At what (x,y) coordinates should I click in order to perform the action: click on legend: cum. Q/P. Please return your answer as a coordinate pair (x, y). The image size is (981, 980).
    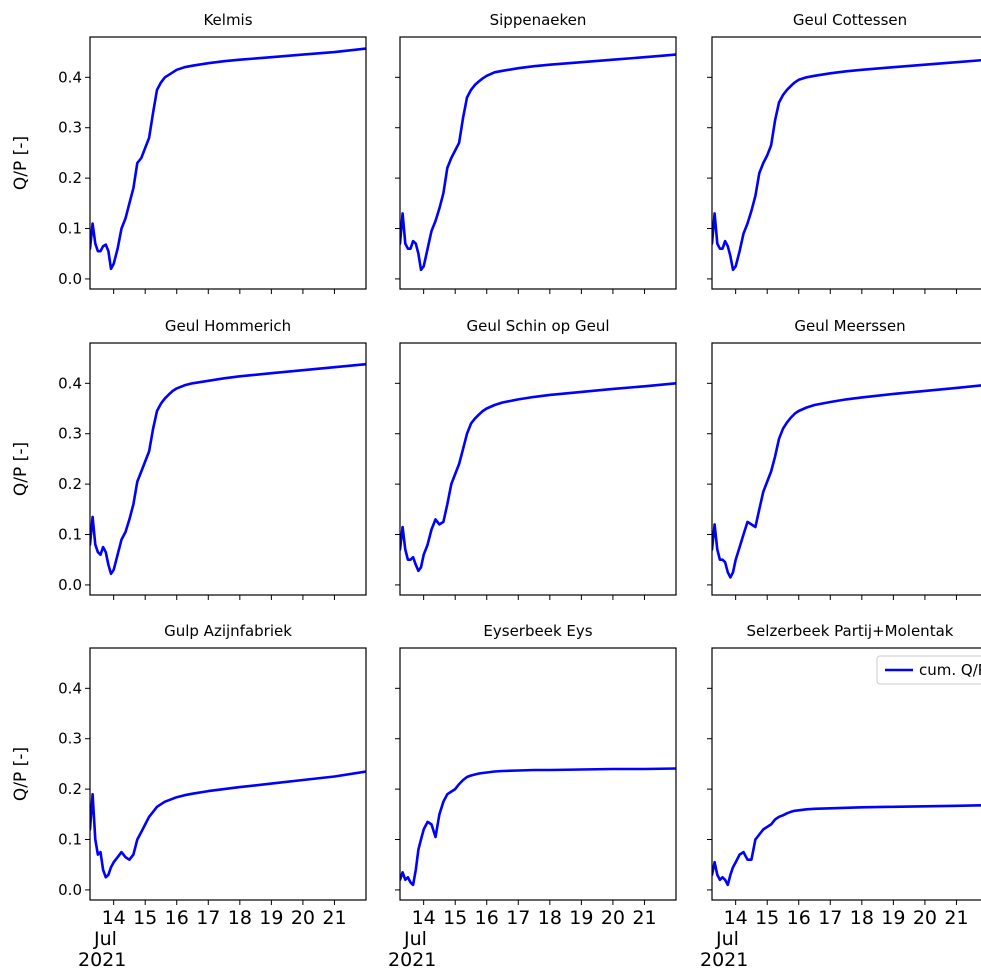
    Looking at the image, I should click on (928, 670).